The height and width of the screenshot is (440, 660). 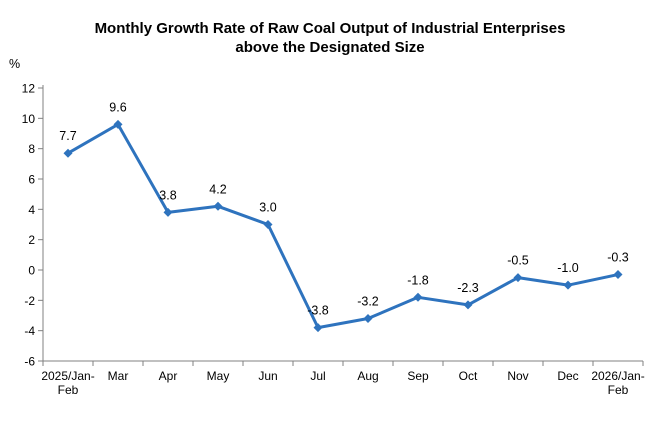 What do you see at coordinates (31, 271) in the screenshot?
I see `y-tick-label: 0` at bounding box center [31, 271].